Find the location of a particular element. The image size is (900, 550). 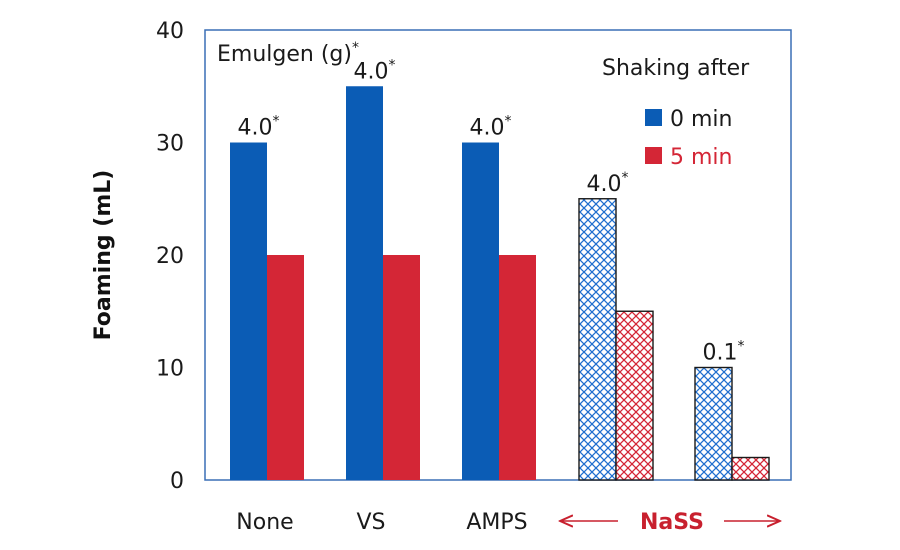

x-axis-labels: None VS AMPS is located at coordinates (381, 522).